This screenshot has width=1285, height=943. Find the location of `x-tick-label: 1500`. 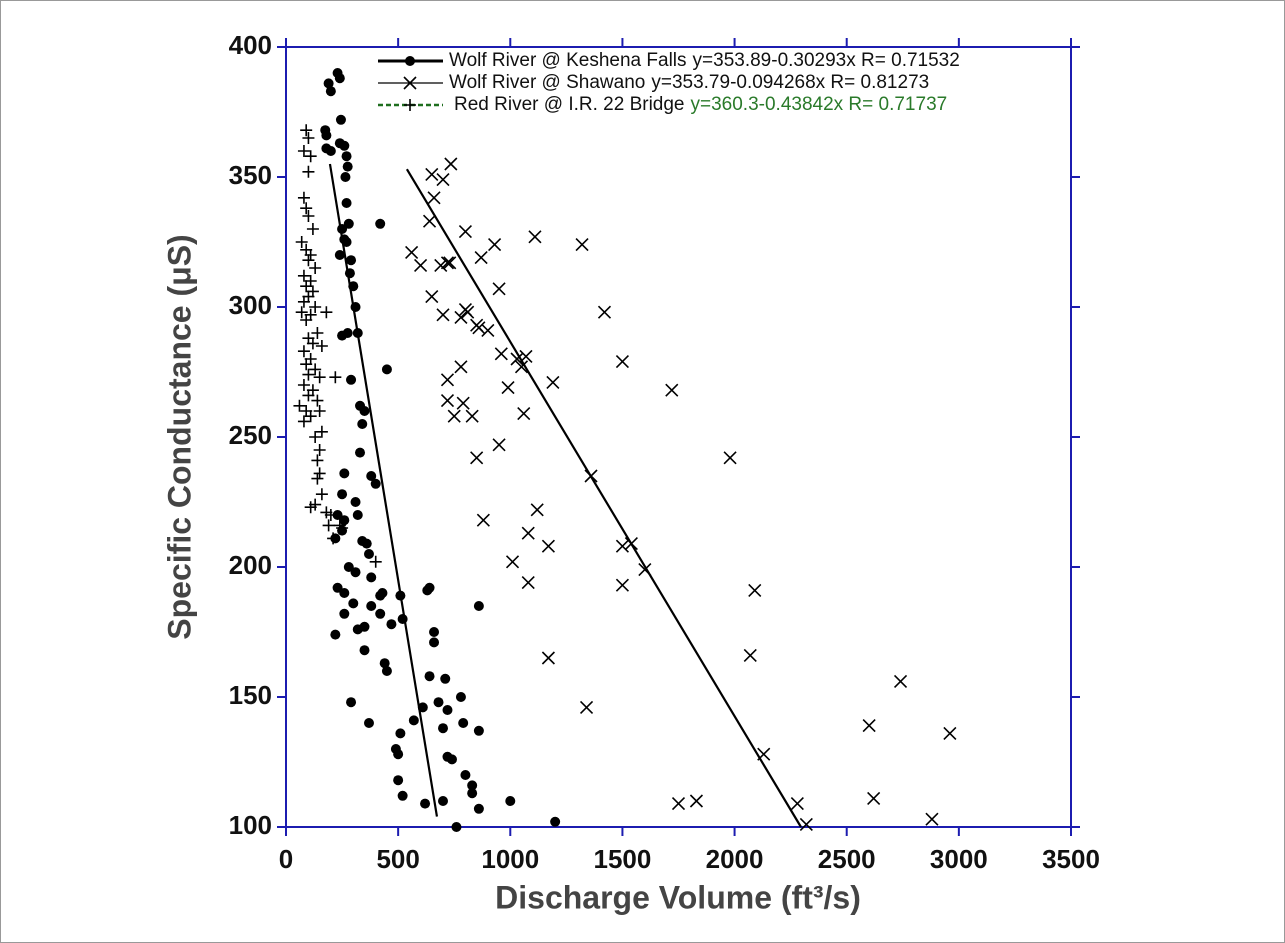

x-tick-label: 1500 is located at coordinates (623, 859).